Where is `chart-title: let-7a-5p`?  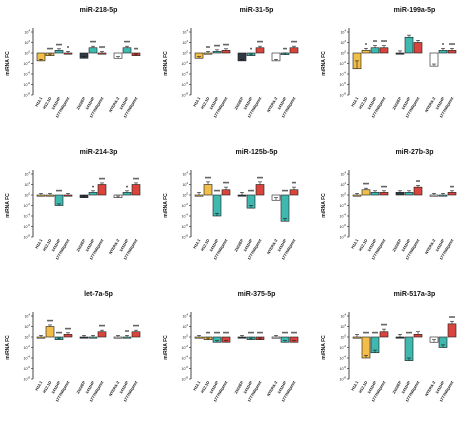 chart-title: let-7a-5p is located at coordinates (98, 294).